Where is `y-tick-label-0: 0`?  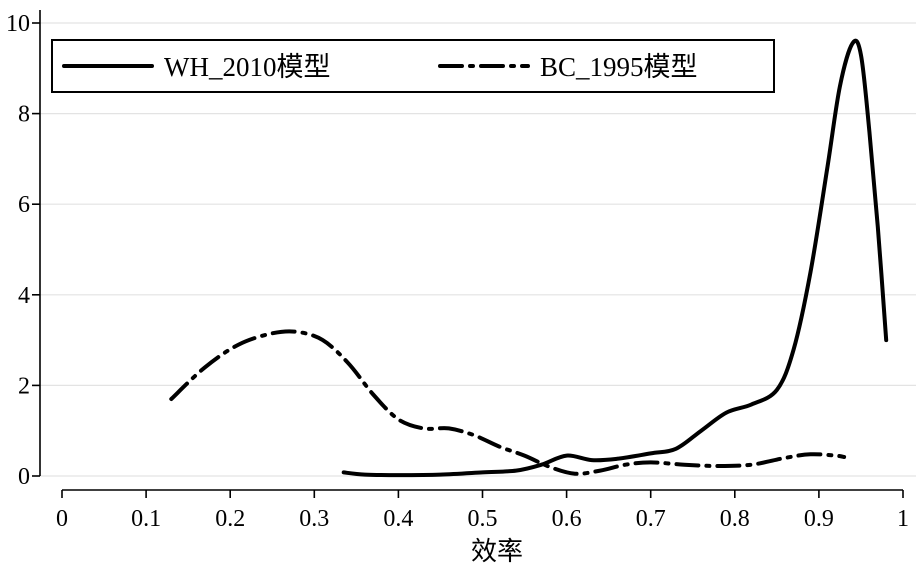 y-tick-label-0: 0 is located at coordinates (24, 477).